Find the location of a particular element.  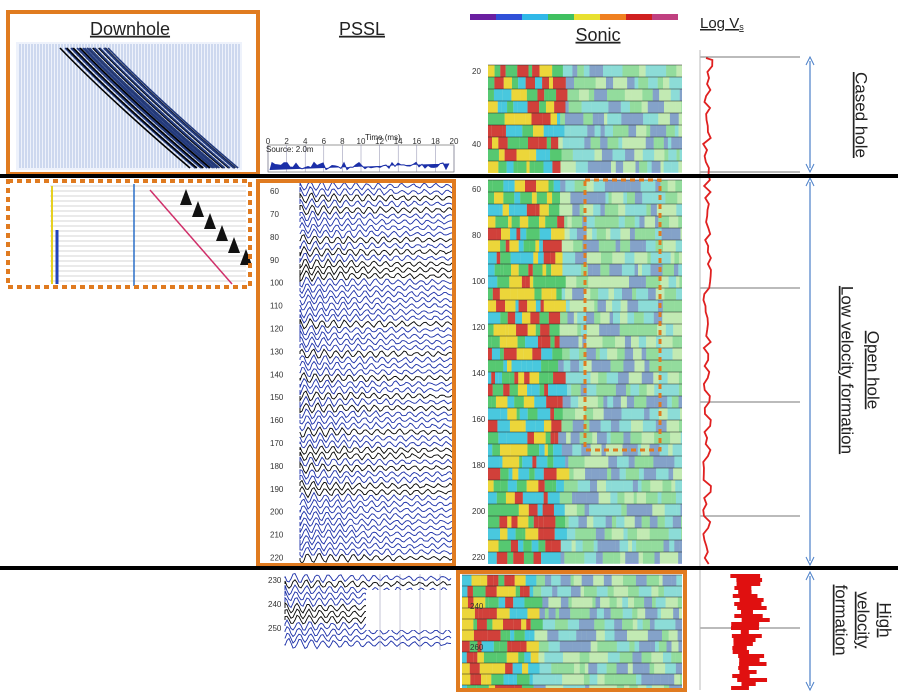

colorbar is located at coordinates (509, 17).